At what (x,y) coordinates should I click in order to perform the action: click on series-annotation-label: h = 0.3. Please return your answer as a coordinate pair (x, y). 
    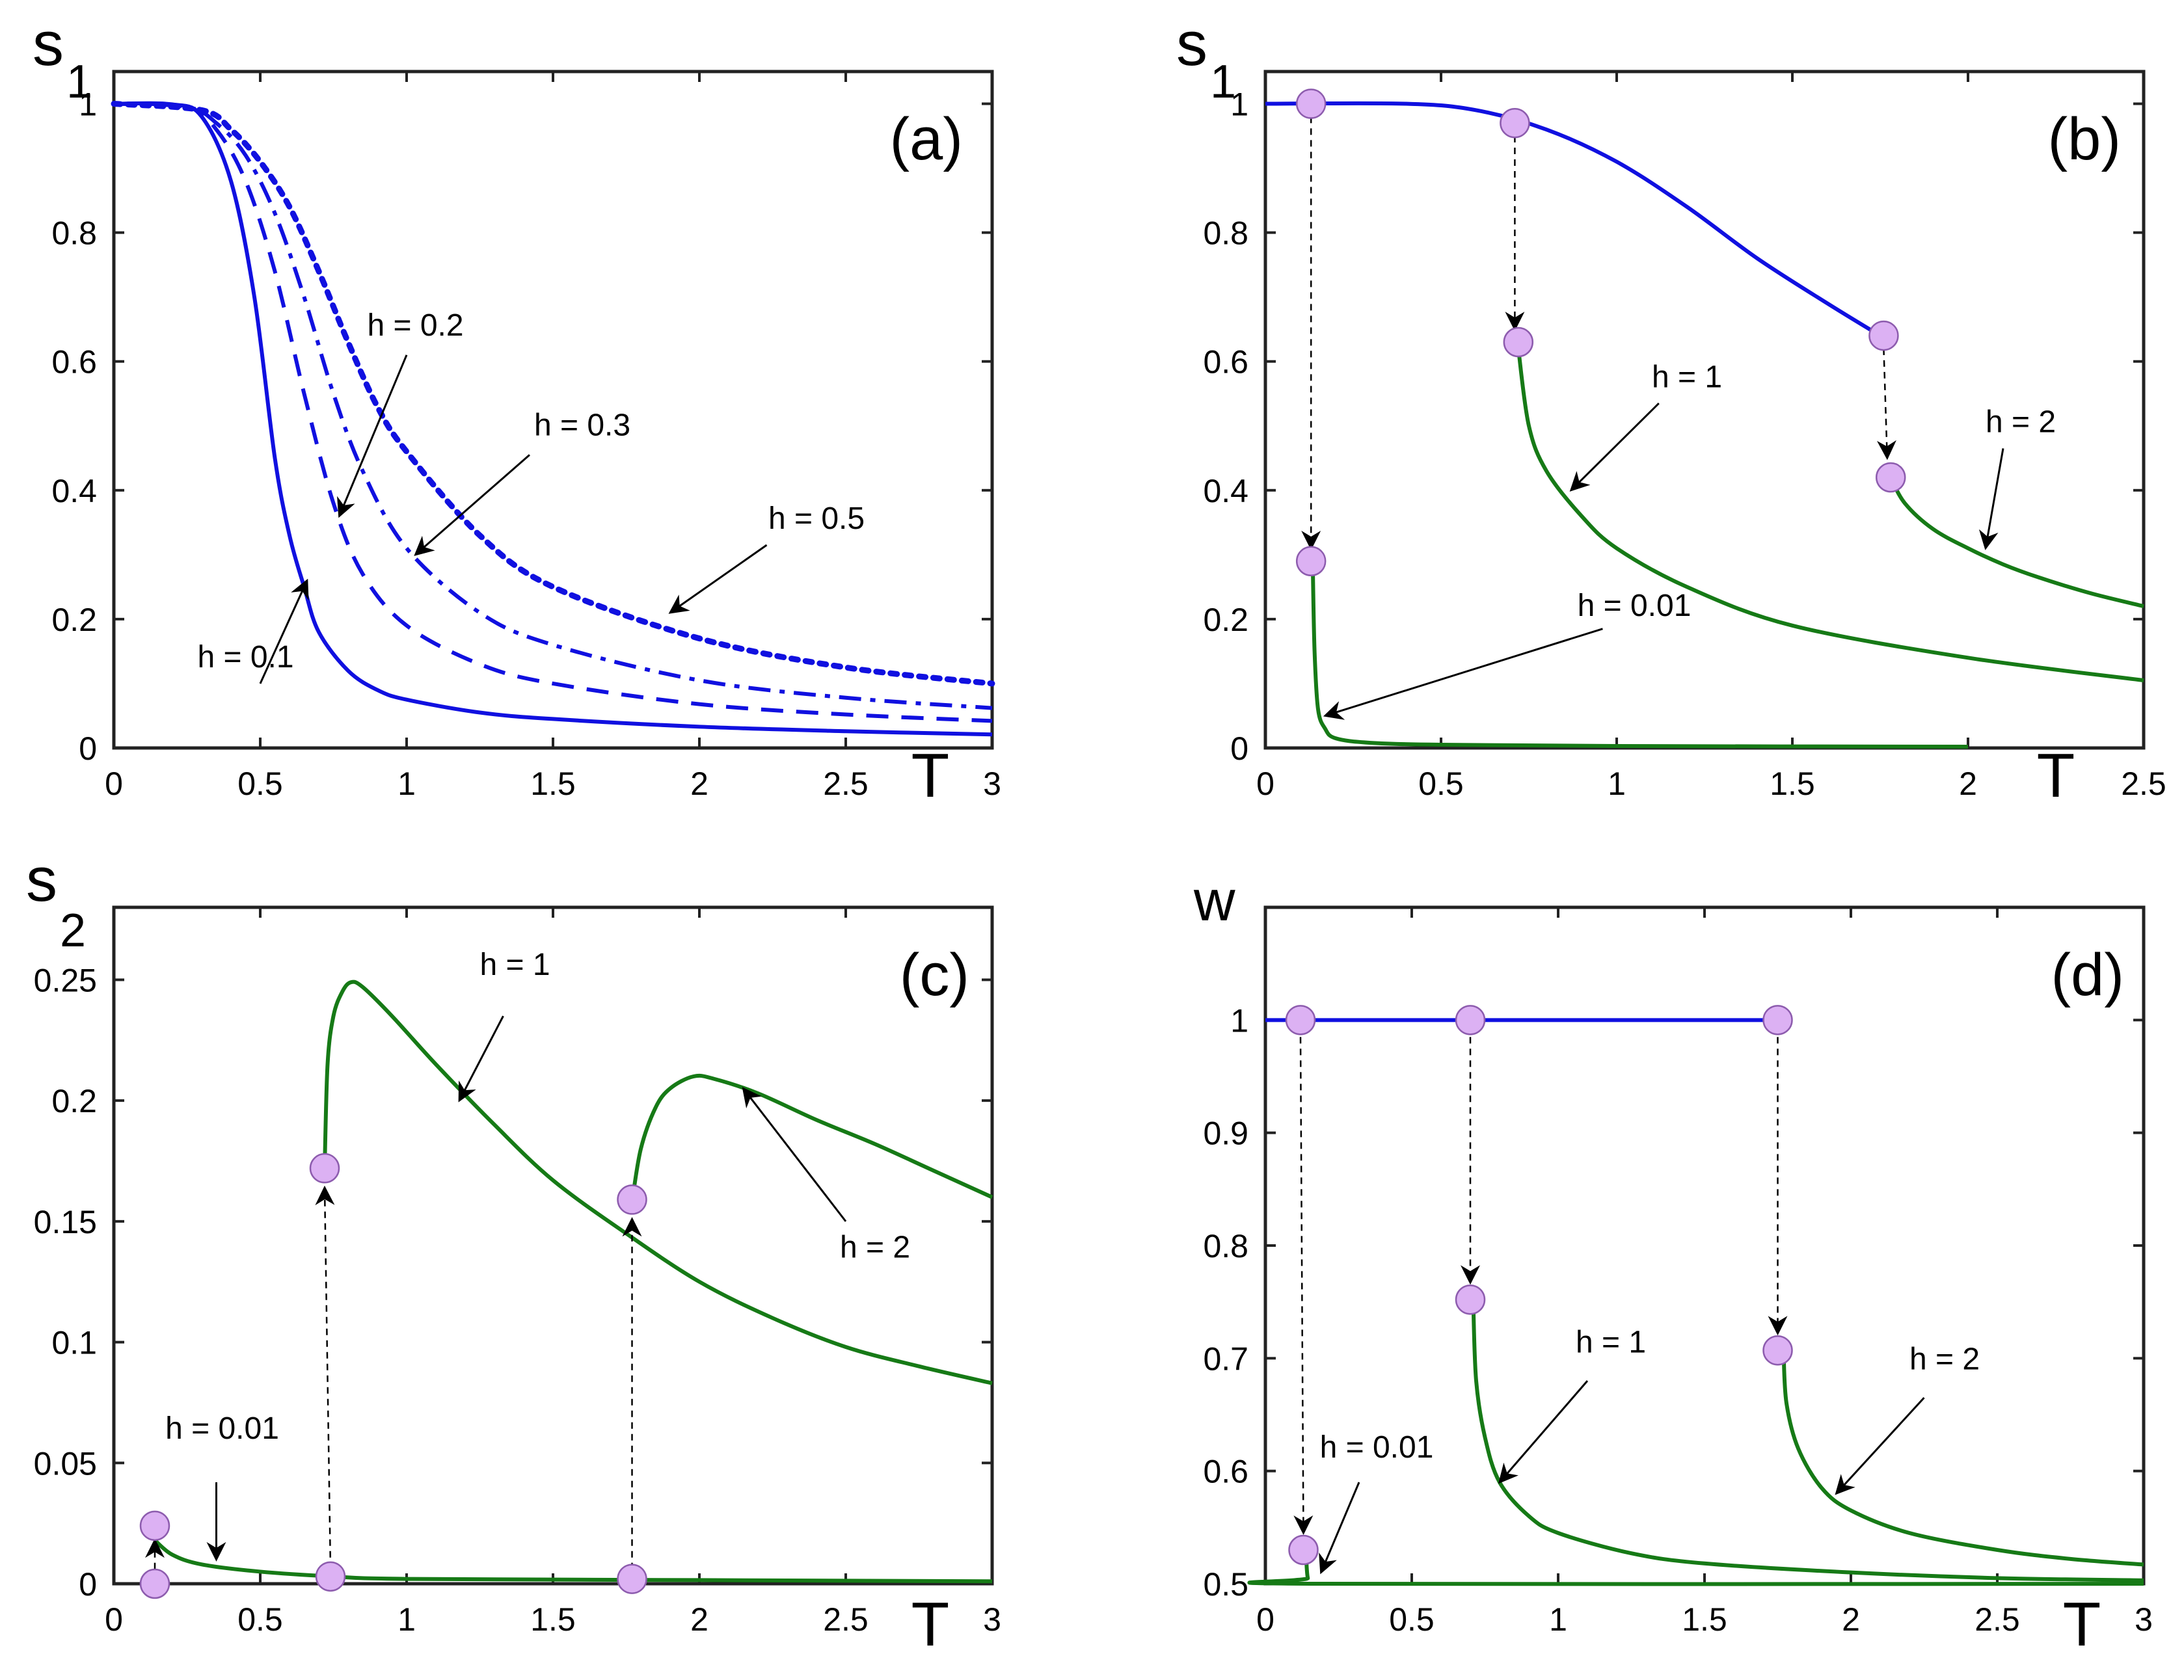
    Looking at the image, I should click on (582, 426).